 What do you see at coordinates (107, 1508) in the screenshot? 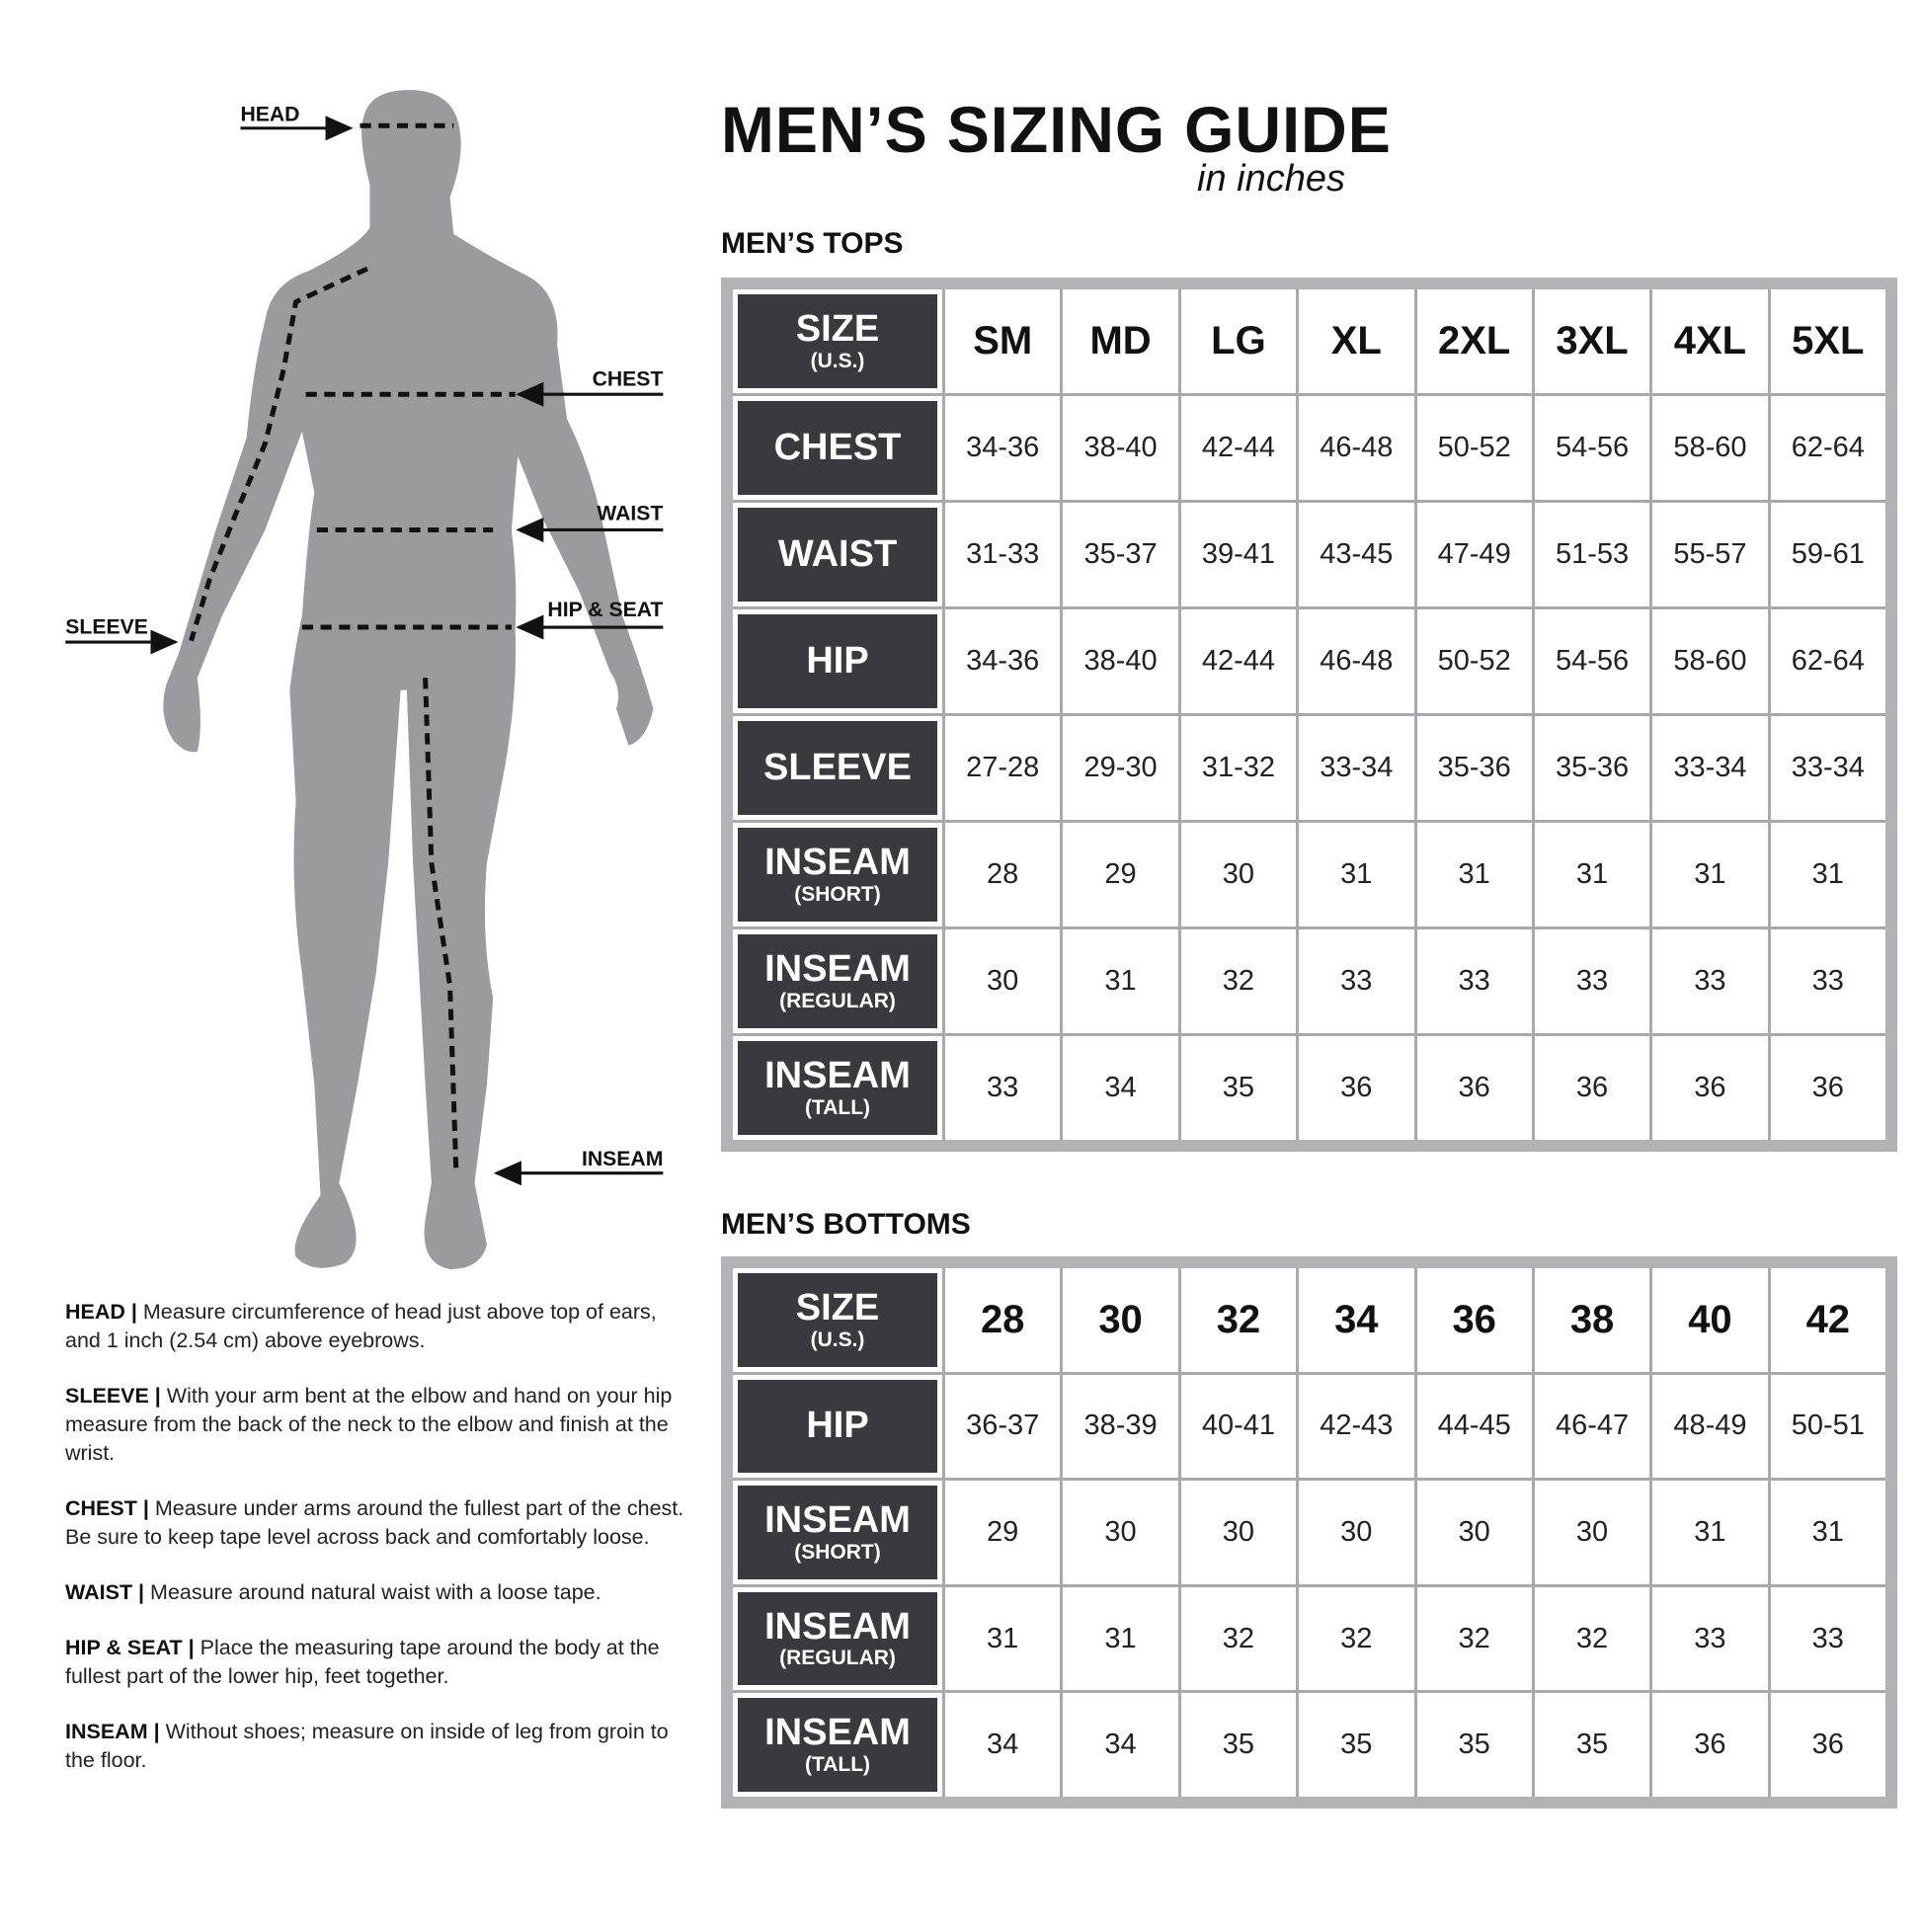
I see `instruction-term: CHEST |` at bounding box center [107, 1508].